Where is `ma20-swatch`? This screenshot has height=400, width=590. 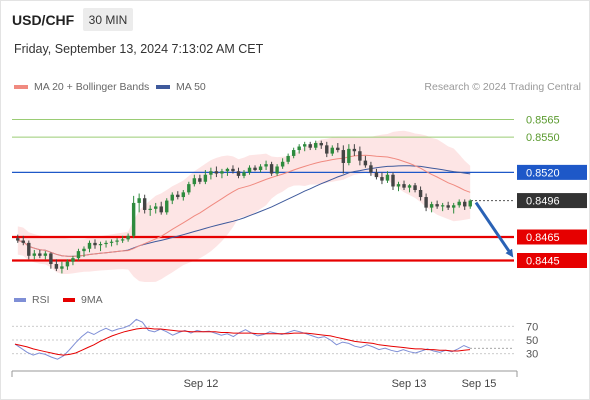
ma20-swatch is located at coordinates (21, 87).